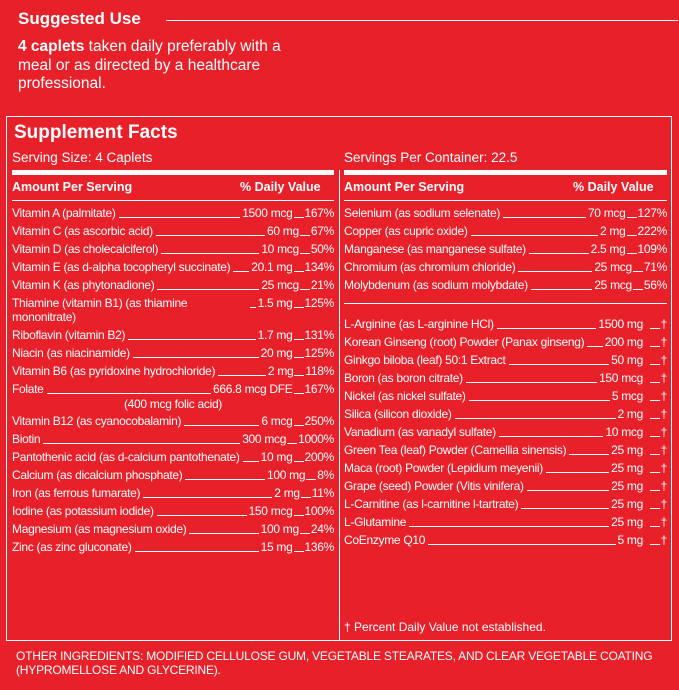  What do you see at coordinates (646, 231) in the screenshot?
I see `daily-value-wrap: 222%` at bounding box center [646, 231].